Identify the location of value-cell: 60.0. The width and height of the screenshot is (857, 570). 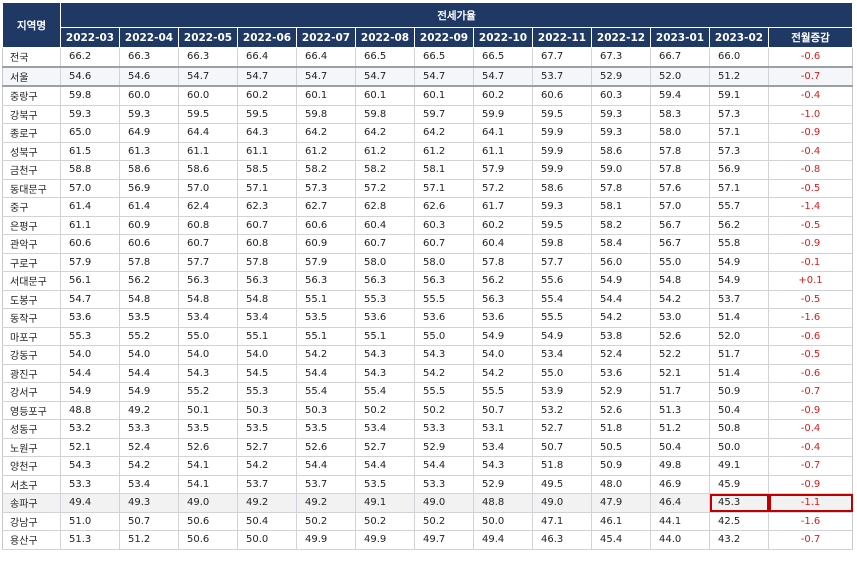
(149, 96).